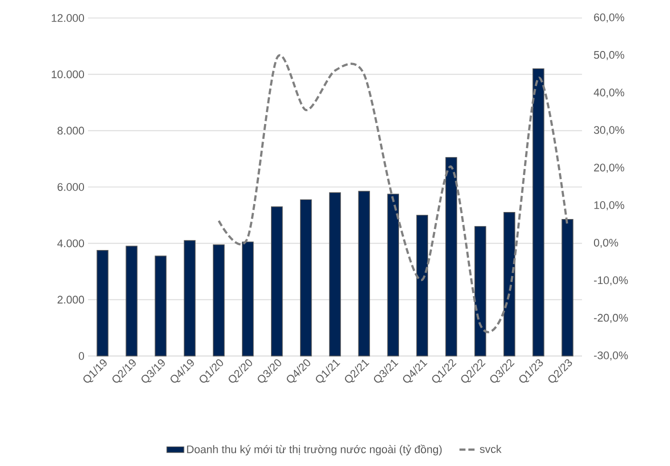 The height and width of the screenshot is (466, 670). I want to click on legend-label: Doanh thu ký mới từ thị trường nước ngoài (tỷ đồng), so click(314, 450).